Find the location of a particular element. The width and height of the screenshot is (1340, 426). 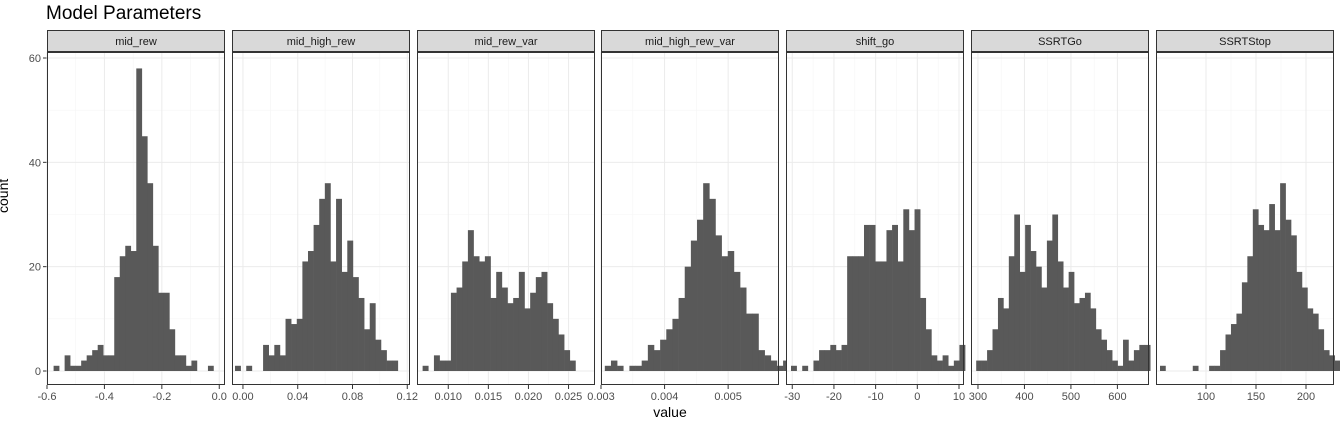

x-tick-label: -0.4 is located at coordinates (104, 397).